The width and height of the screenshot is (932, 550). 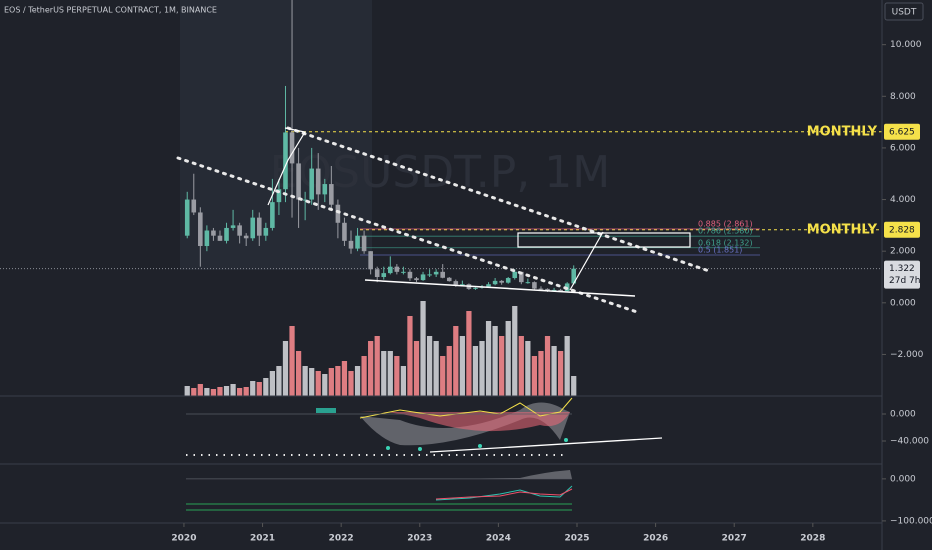 I want to click on indicator-line, so click(x=504, y=493).